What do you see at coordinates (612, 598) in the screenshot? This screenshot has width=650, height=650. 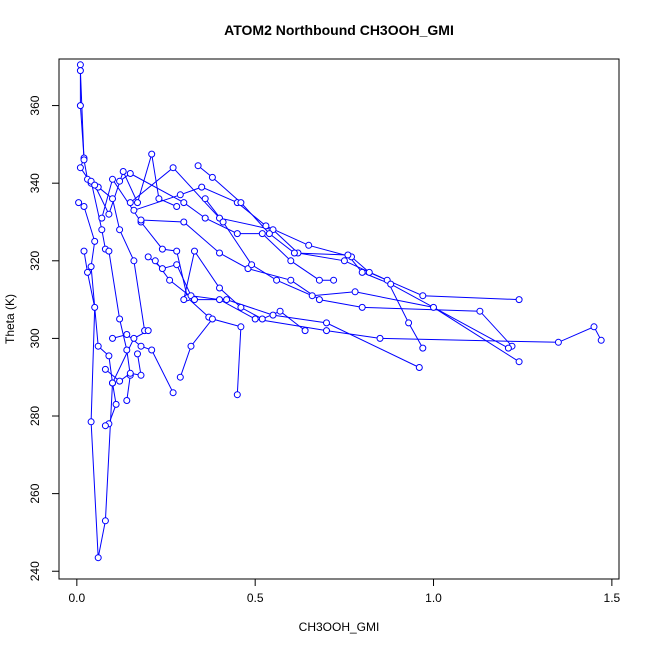 I see `x-tick-label: 1.5` at bounding box center [612, 598].